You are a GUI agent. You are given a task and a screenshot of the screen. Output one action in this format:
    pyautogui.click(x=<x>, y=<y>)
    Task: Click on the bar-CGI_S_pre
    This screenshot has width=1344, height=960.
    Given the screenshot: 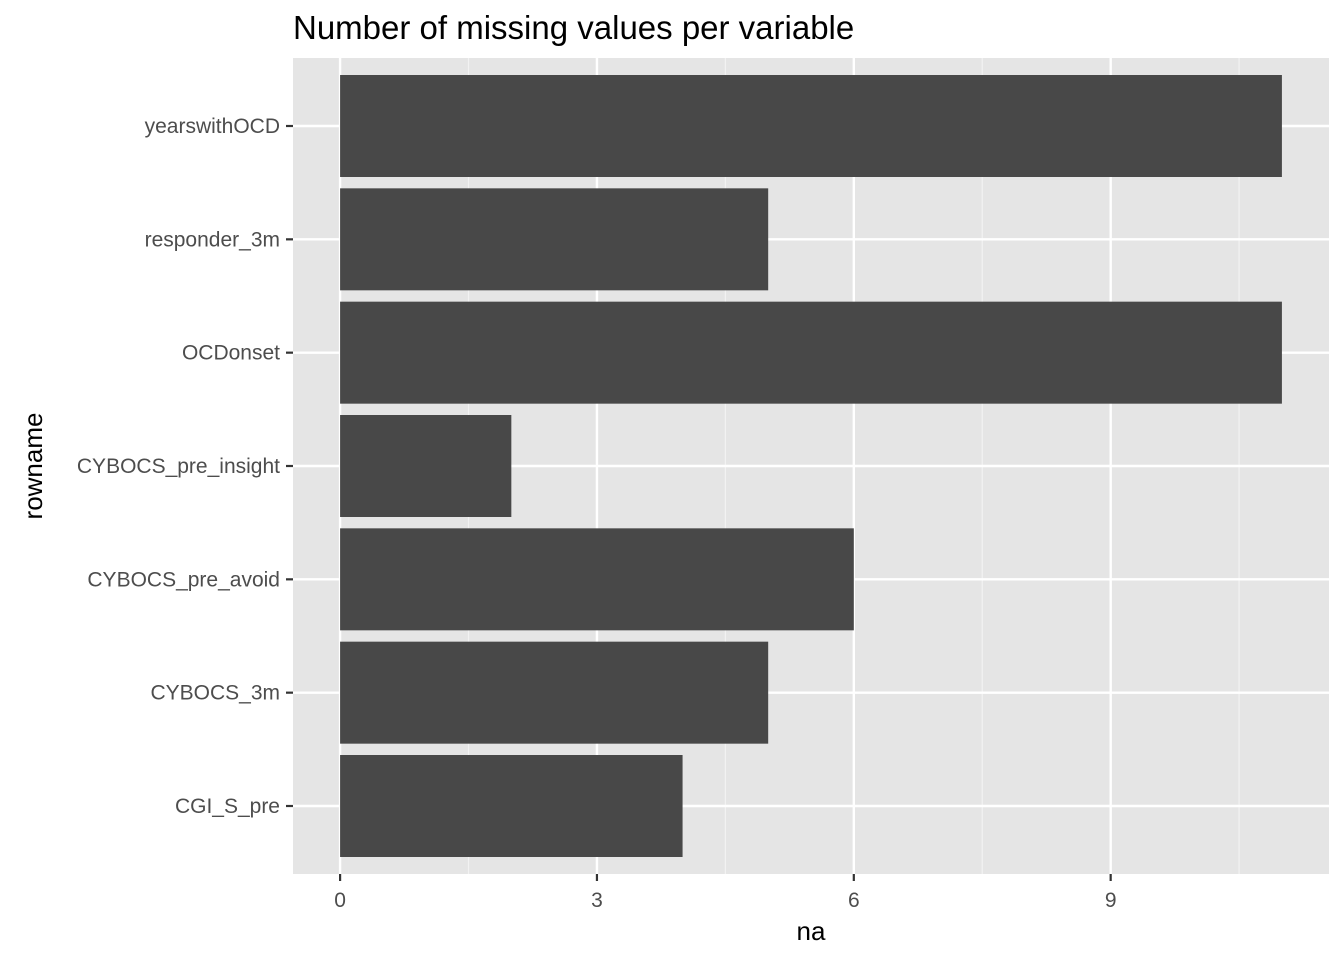 What is the action you would take?
    pyautogui.click(x=511, y=806)
    